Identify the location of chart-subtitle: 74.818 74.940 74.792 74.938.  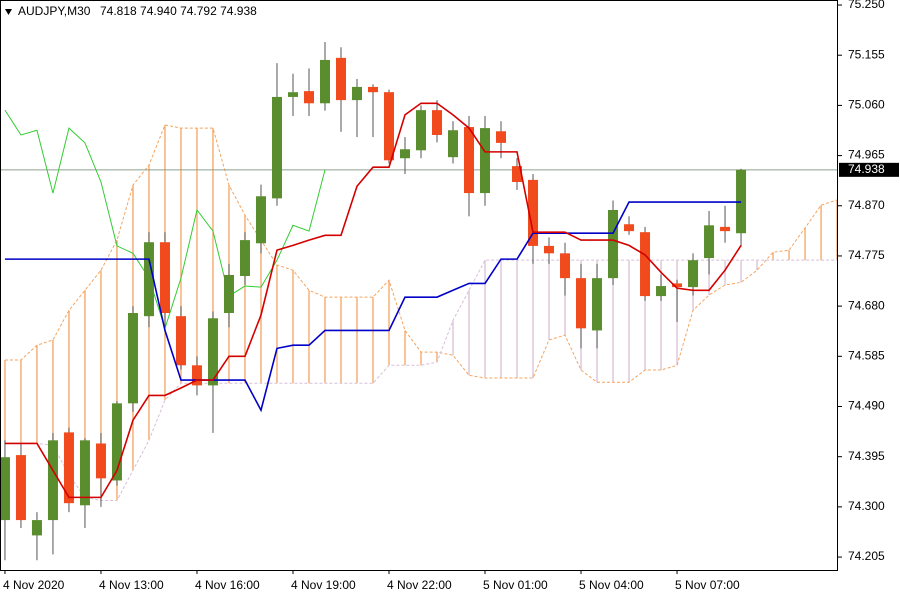
(178, 11).